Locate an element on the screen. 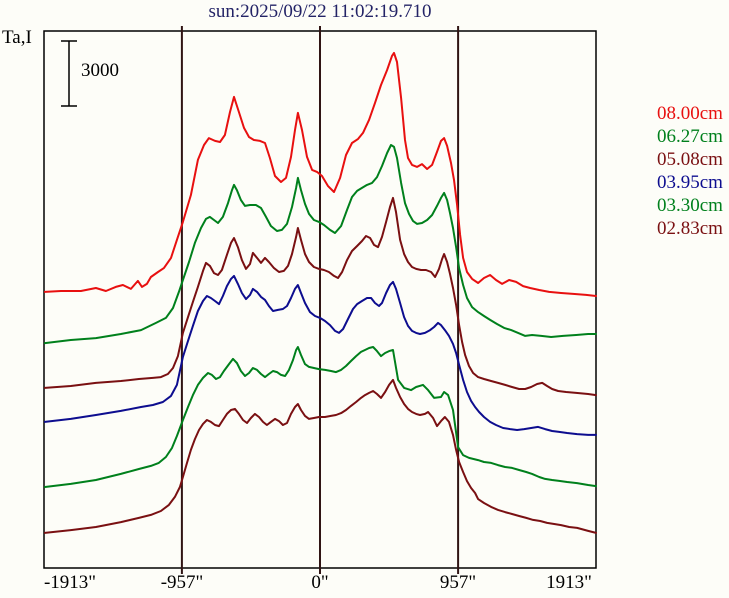 This screenshot has height=598, width=729. scale-bar is located at coordinates (69, 73).